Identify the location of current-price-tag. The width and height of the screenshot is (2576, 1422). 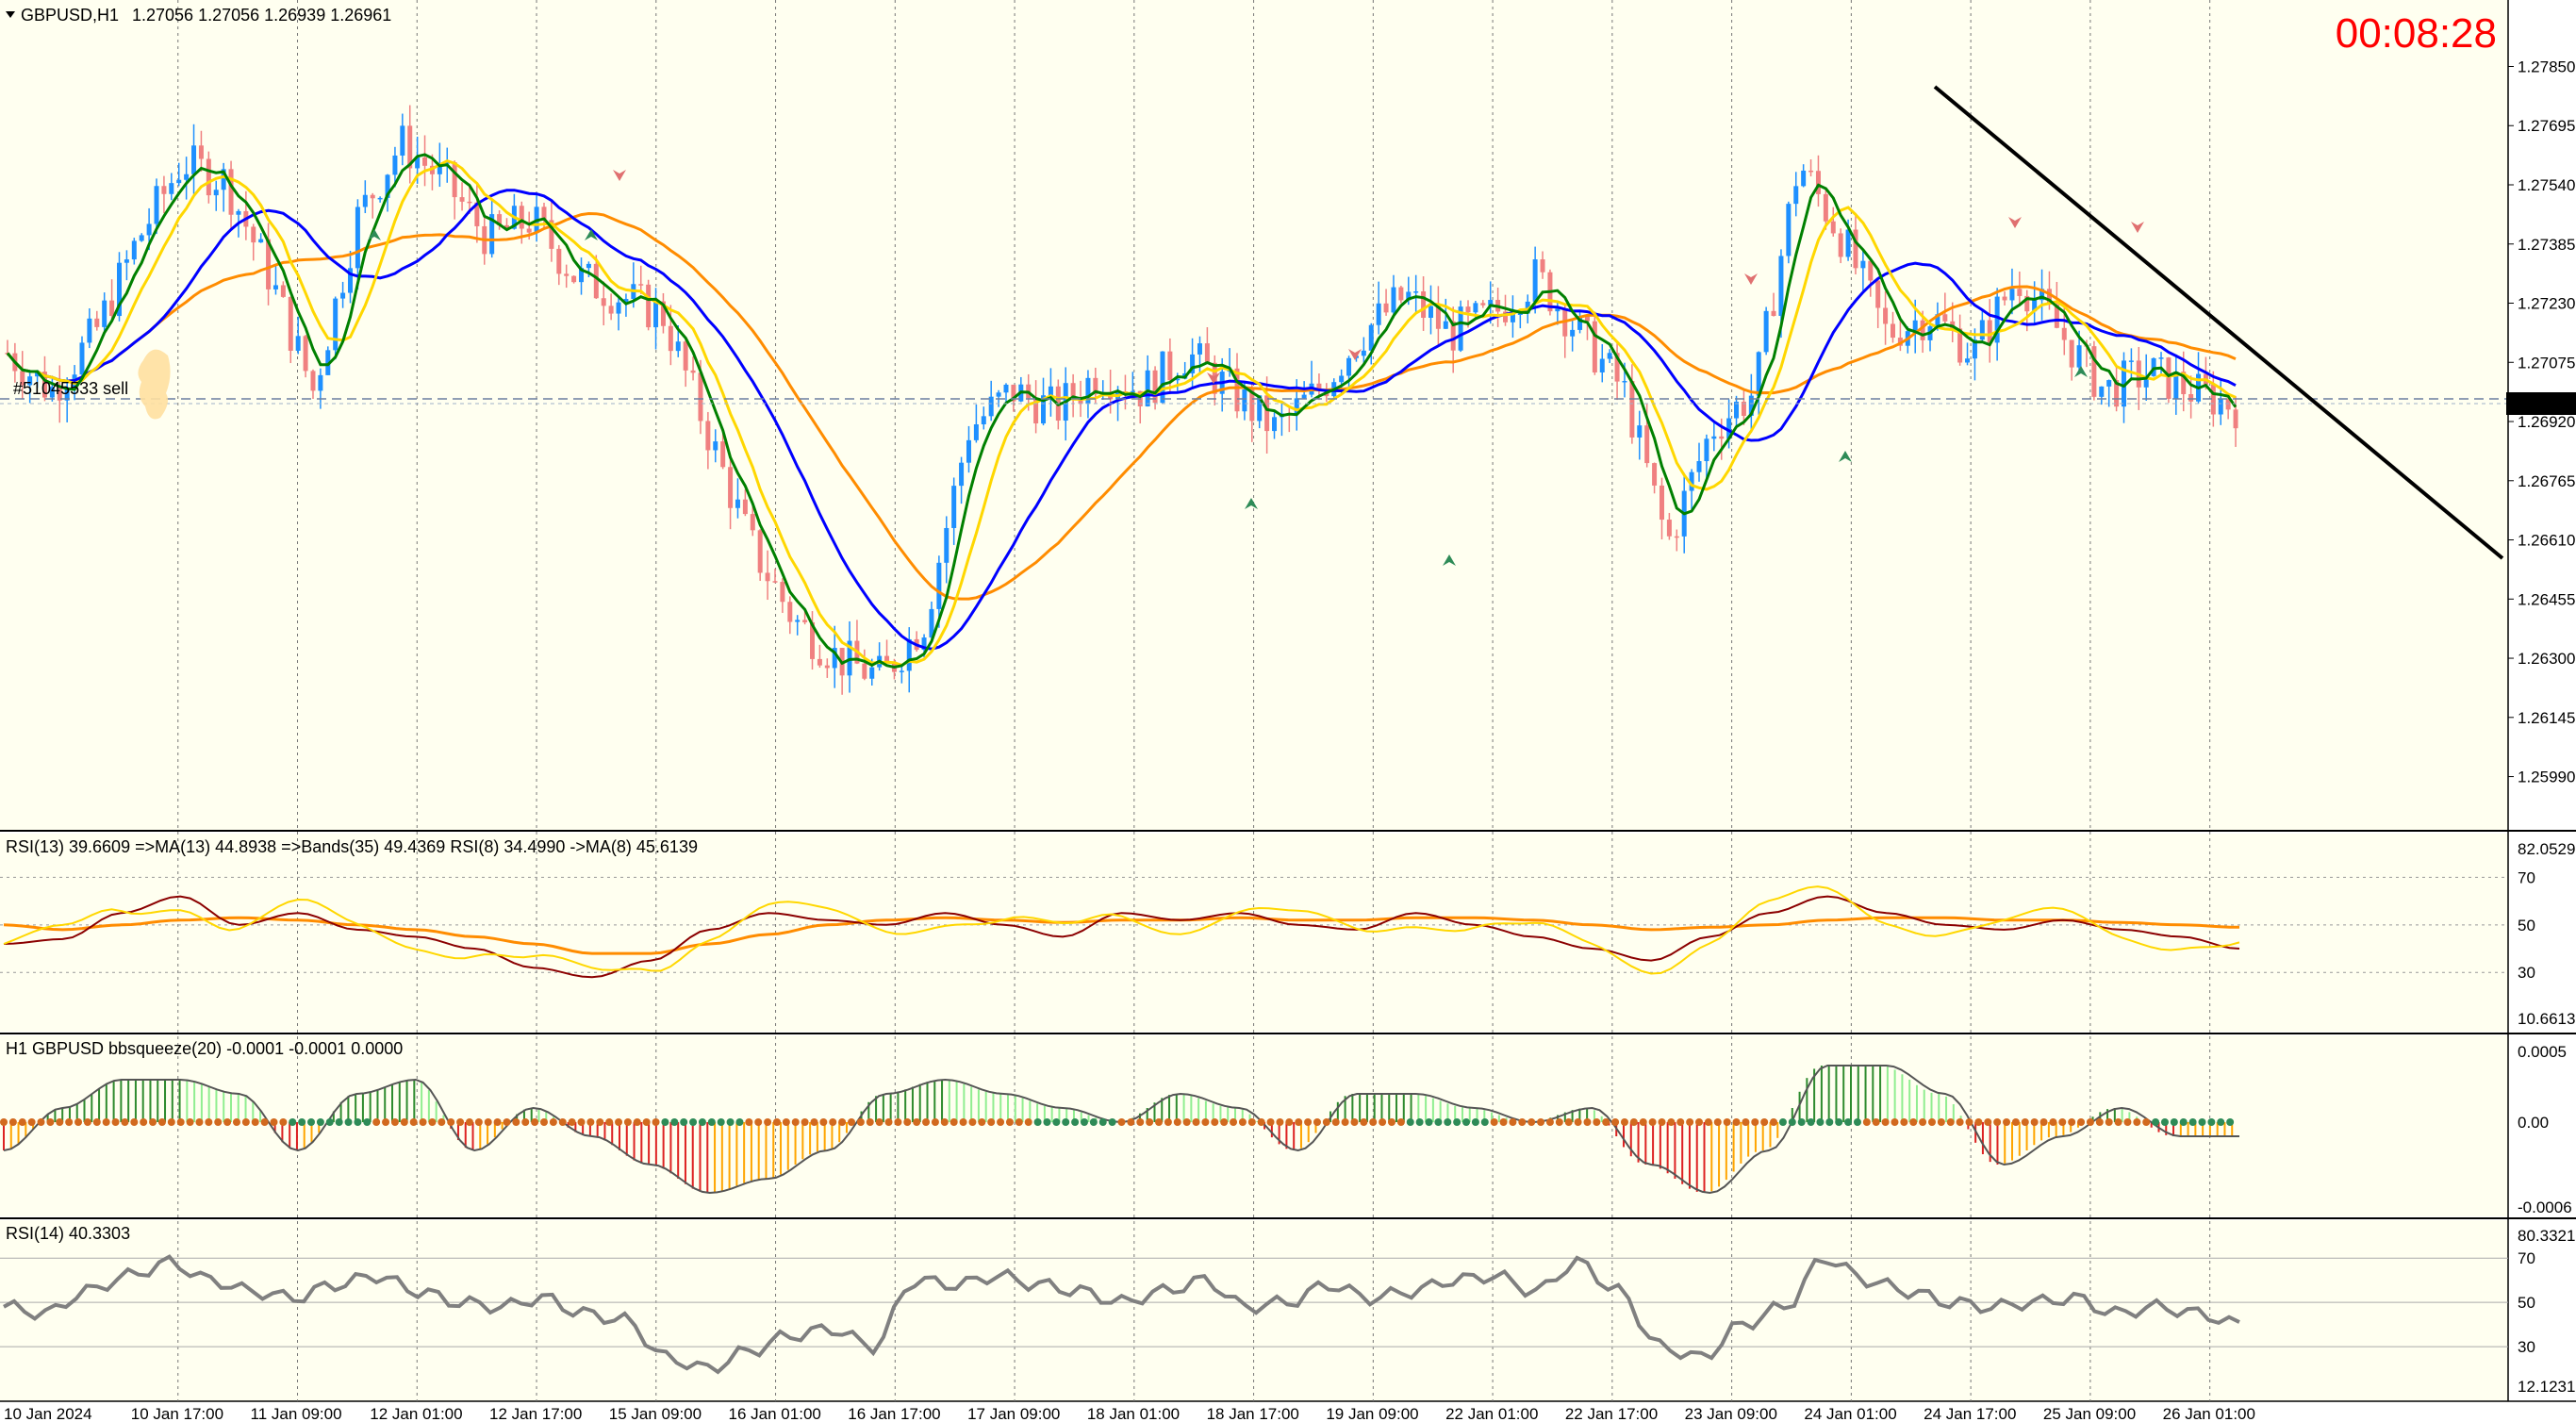
(2541, 404).